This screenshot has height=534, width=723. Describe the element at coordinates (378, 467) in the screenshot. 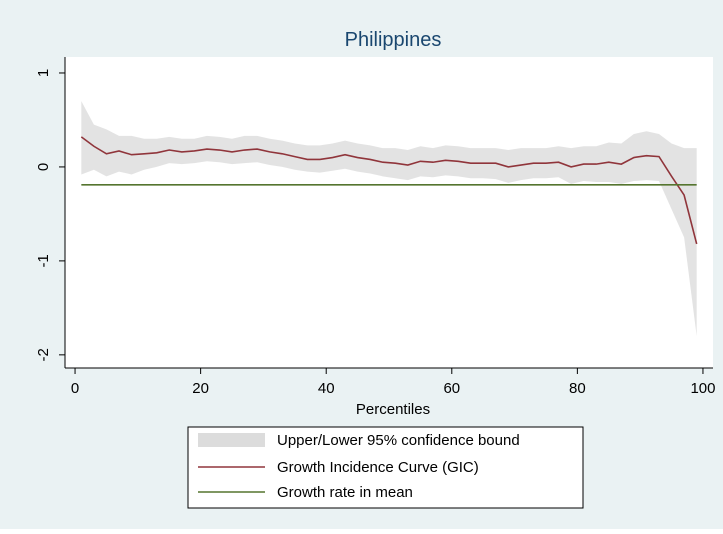

I see `legend-label: Growth Incidence Curve (GIC)` at that location.